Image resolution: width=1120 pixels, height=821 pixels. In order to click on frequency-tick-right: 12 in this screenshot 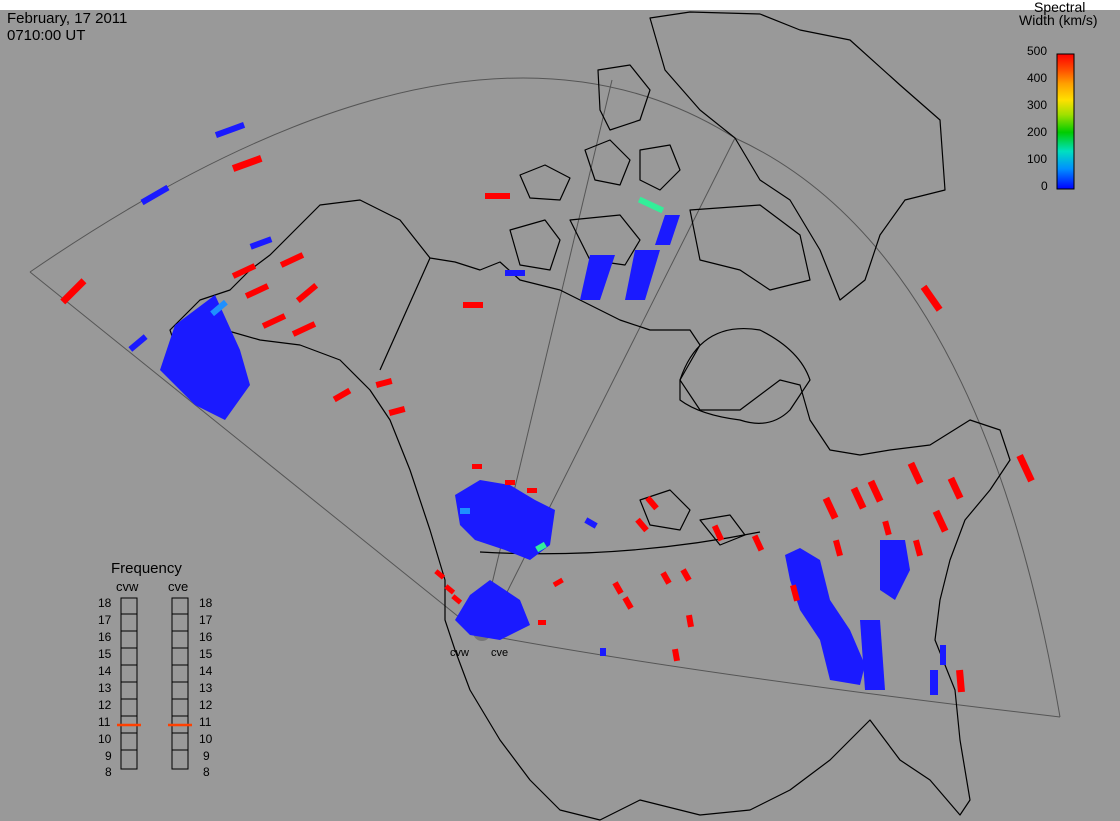, I will do `click(206, 705)`.